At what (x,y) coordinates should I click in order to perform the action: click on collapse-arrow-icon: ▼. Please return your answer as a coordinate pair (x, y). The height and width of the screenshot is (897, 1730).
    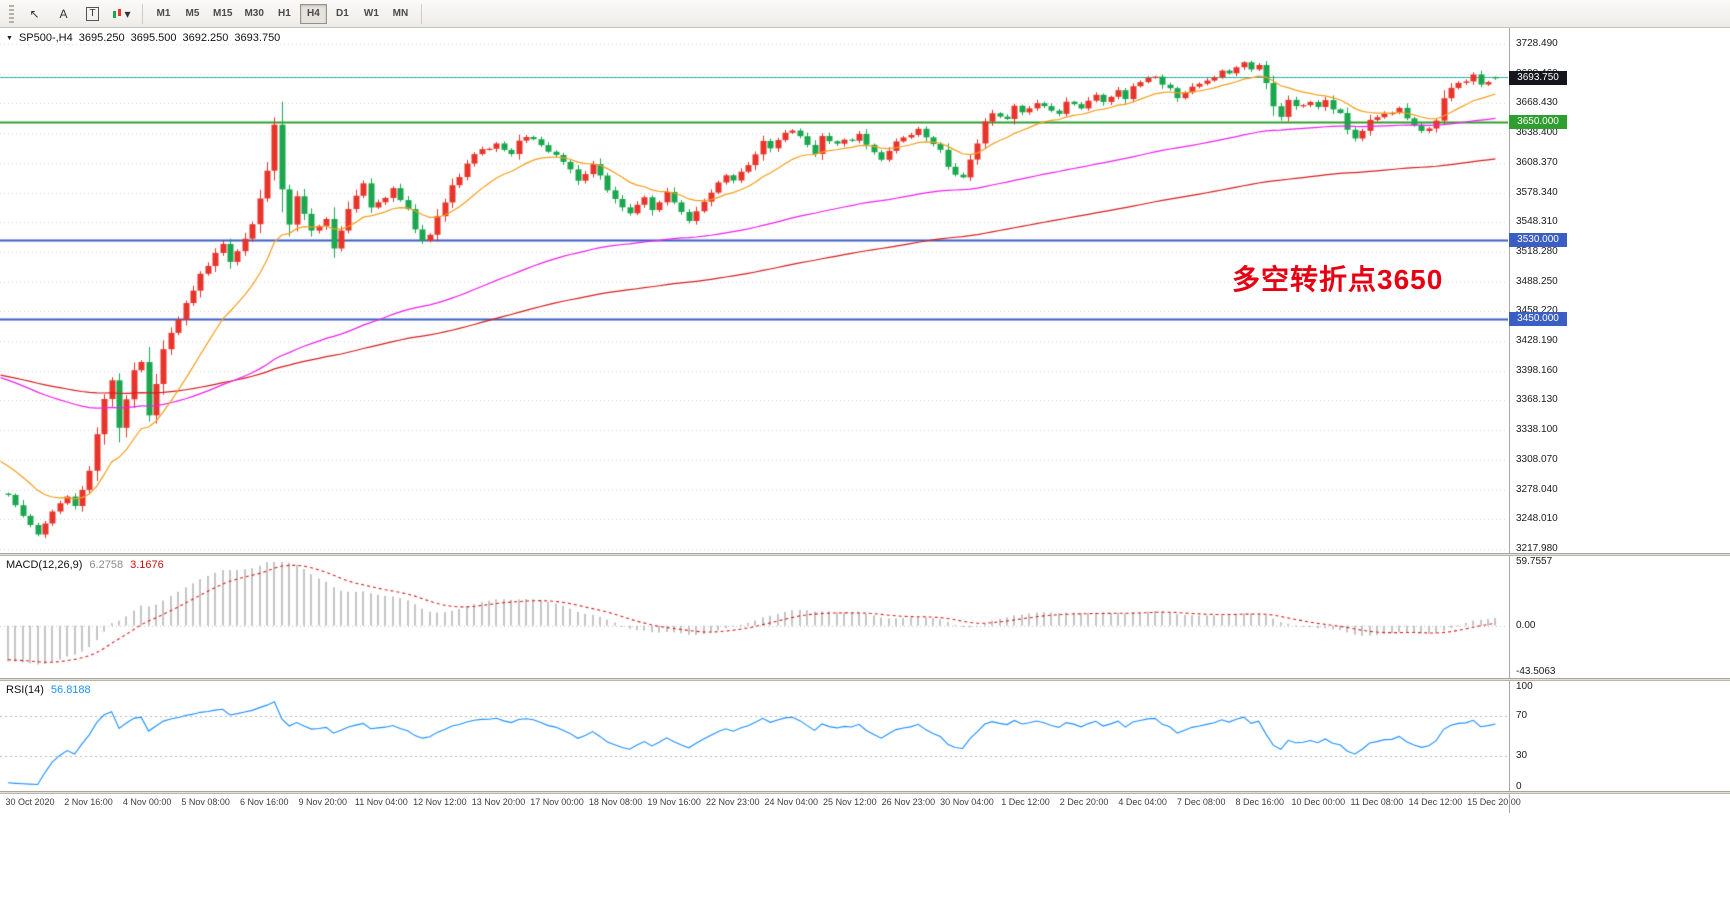
    Looking at the image, I should click on (9, 38).